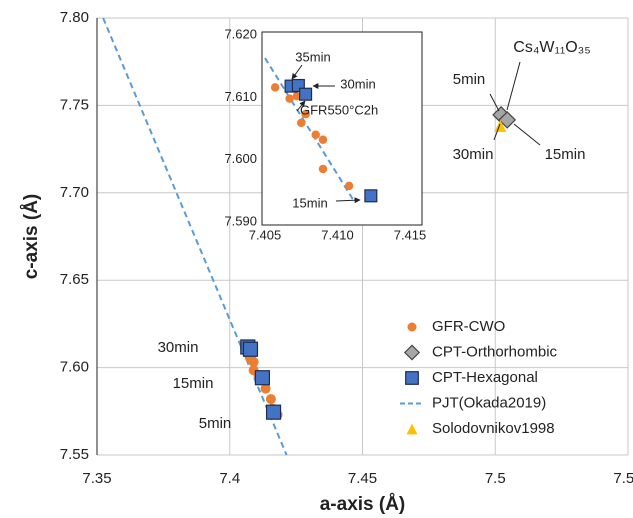 The image size is (633, 518). Describe the element at coordinates (240, 158) in the screenshot. I see `y-tick-label: 7.600` at that location.